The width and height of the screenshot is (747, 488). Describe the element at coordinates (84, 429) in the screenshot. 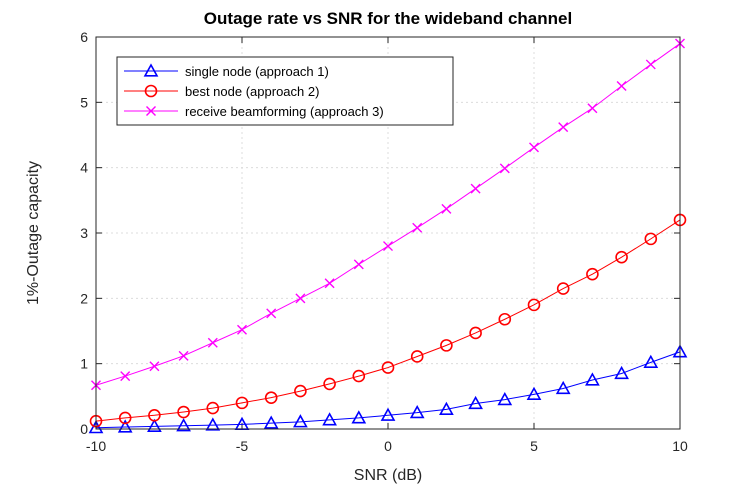

I see `y-tick-label: 0` at that location.